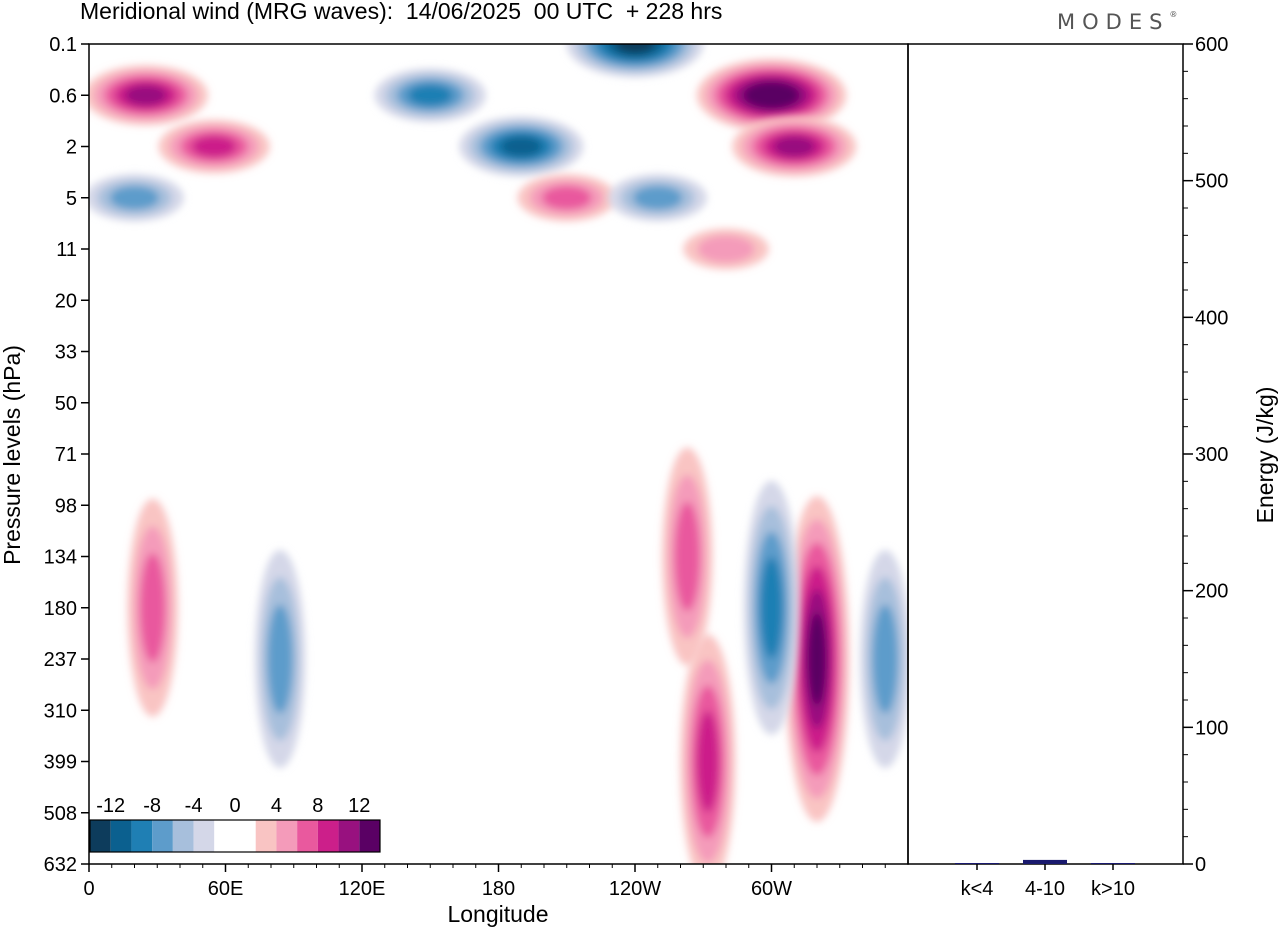  What do you see at coordinates (359, 806) in the screenshot?
I see `colorbar-label: 12` at bounding box center [359, 806].